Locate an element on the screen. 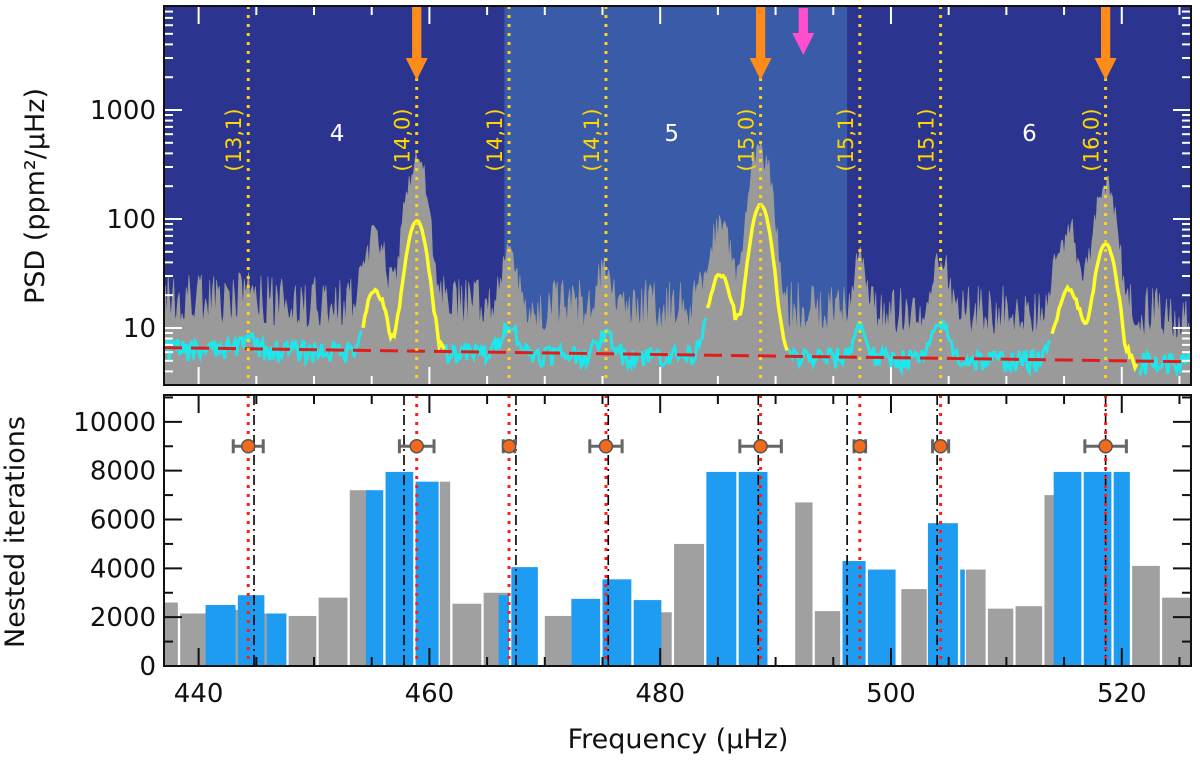 Image resolution: width=1200 pixels, height=761 pixels. iterations-y-tick-label: 2000 is located at coordinates (123, 618).